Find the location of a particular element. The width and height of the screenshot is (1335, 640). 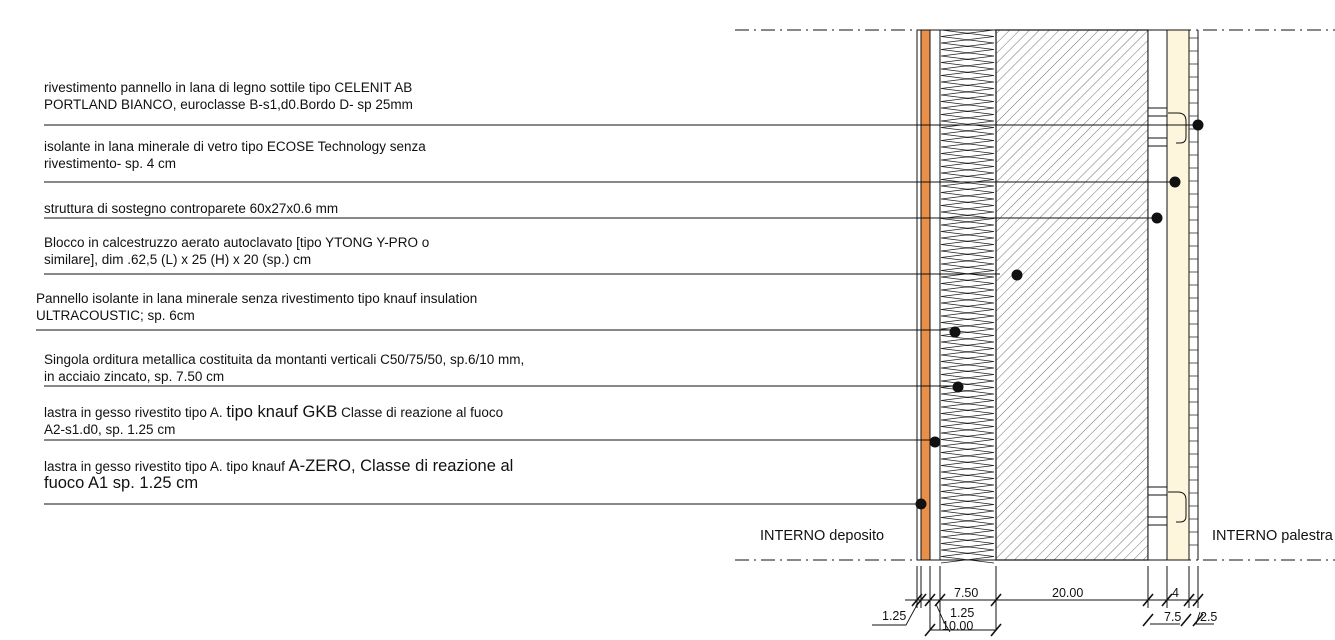

insulation-ultracoustic-layer is located at coordinates (968, 295).